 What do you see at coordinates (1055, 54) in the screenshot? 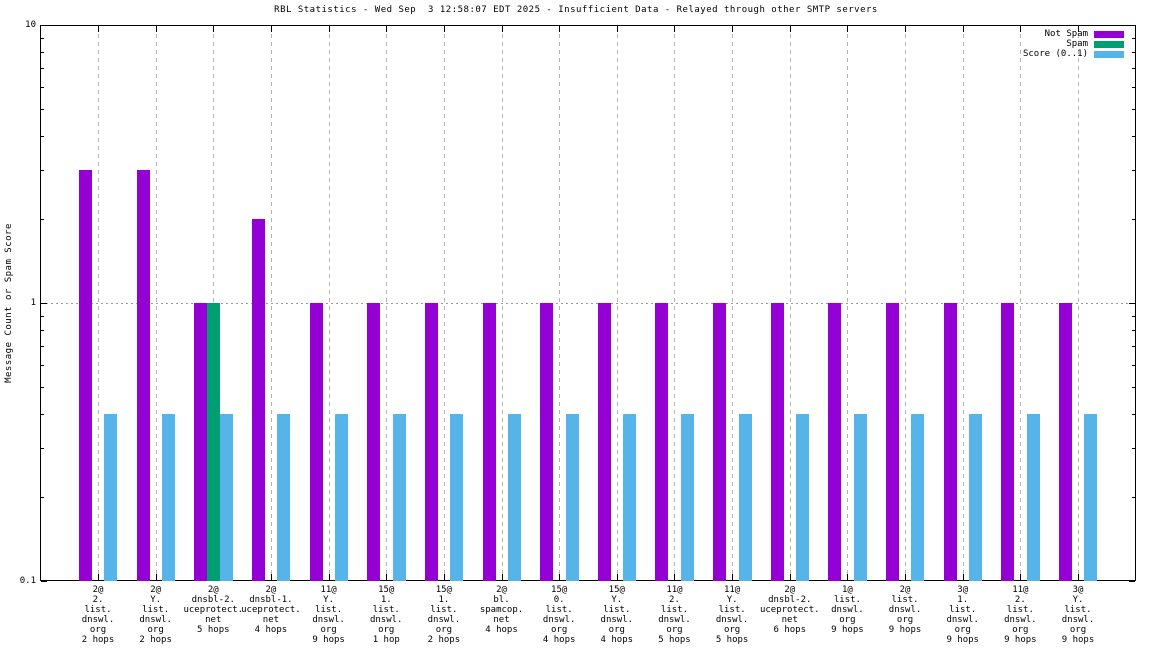
I see `legend-item-label: Score (0..1)` at bounding box center [1055, 54].